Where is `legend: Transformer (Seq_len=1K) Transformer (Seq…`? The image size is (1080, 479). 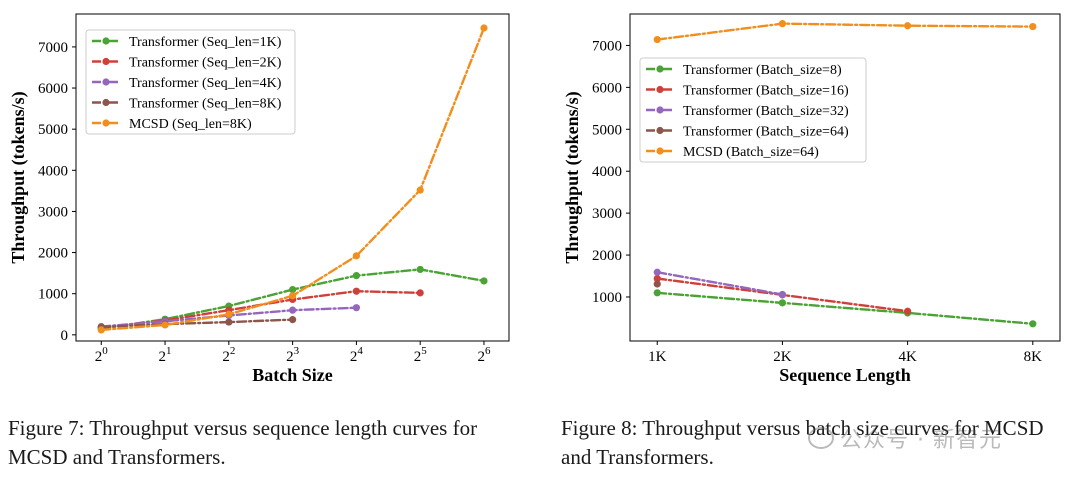 legend: Transformer (Seq_len=1K) Transformer (Seq… is located at coordinates (190, 82).